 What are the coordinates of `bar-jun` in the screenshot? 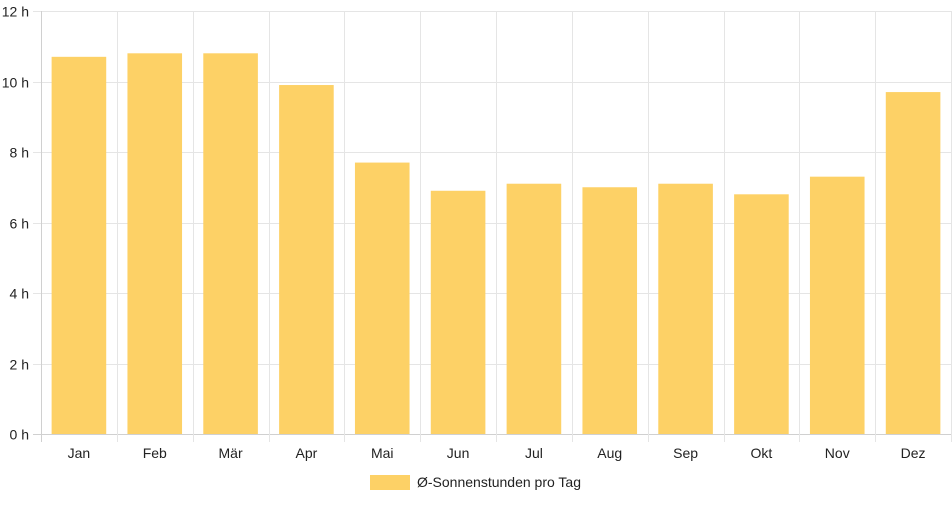 It's located at (458, 312).